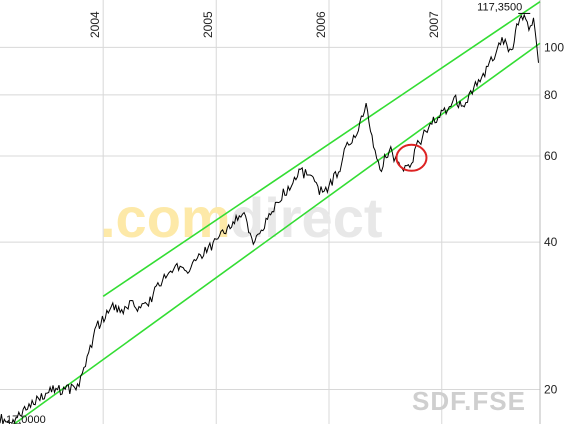  I want to click on x-tick-label-2005: 2005, so click(208, 24).